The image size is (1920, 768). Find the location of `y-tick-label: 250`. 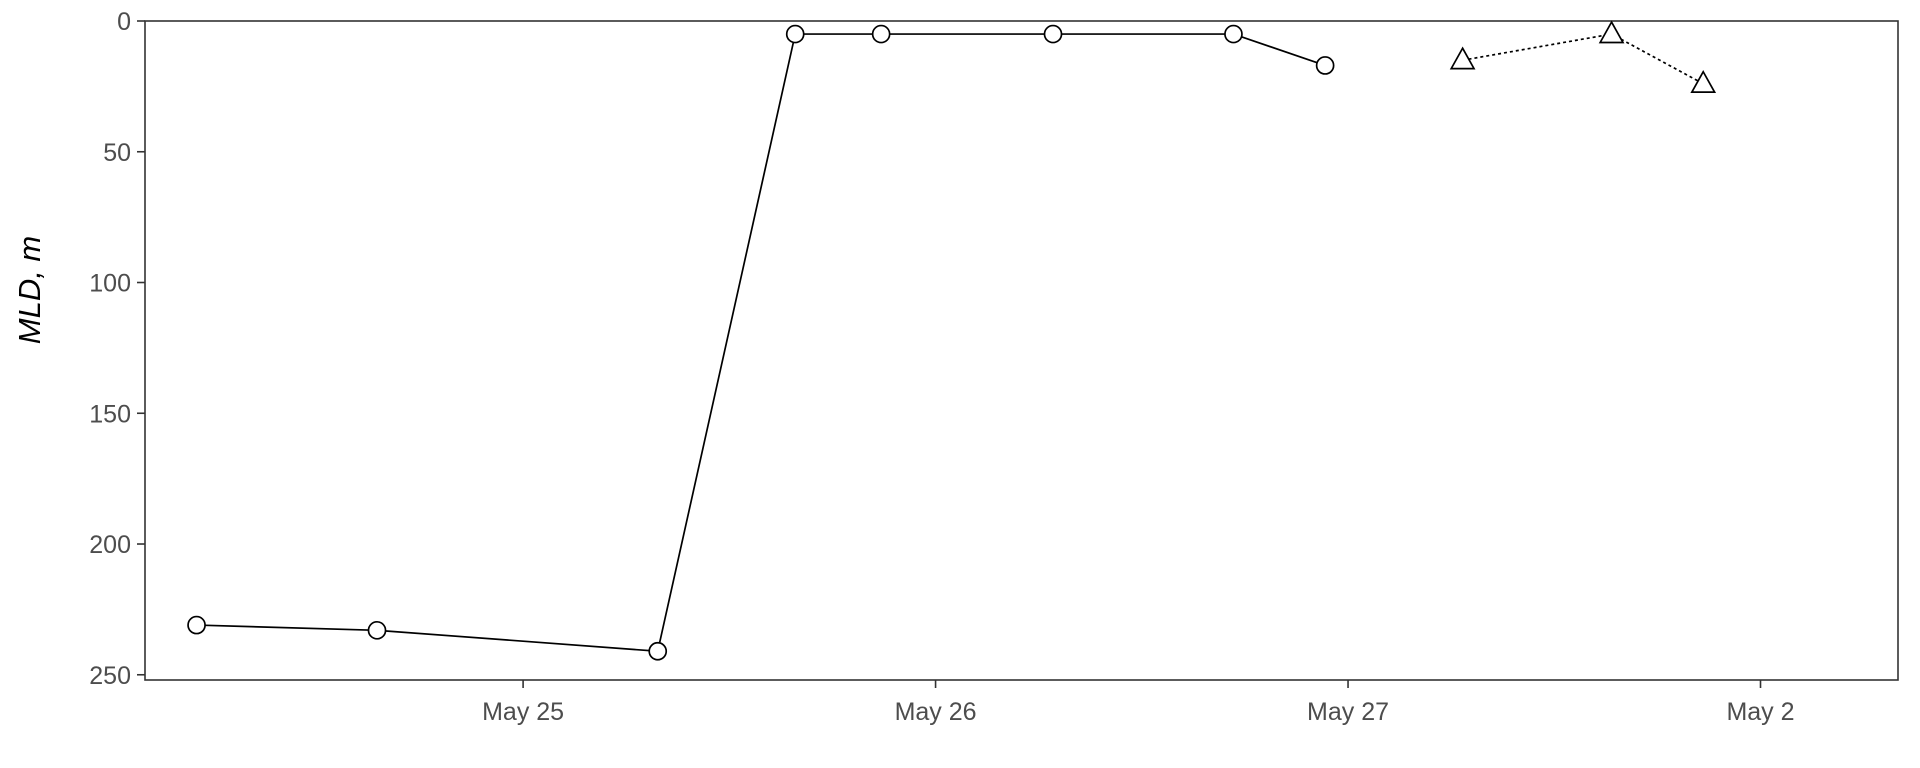

y-tick-label: 250 is located at coordinates (110, 676).